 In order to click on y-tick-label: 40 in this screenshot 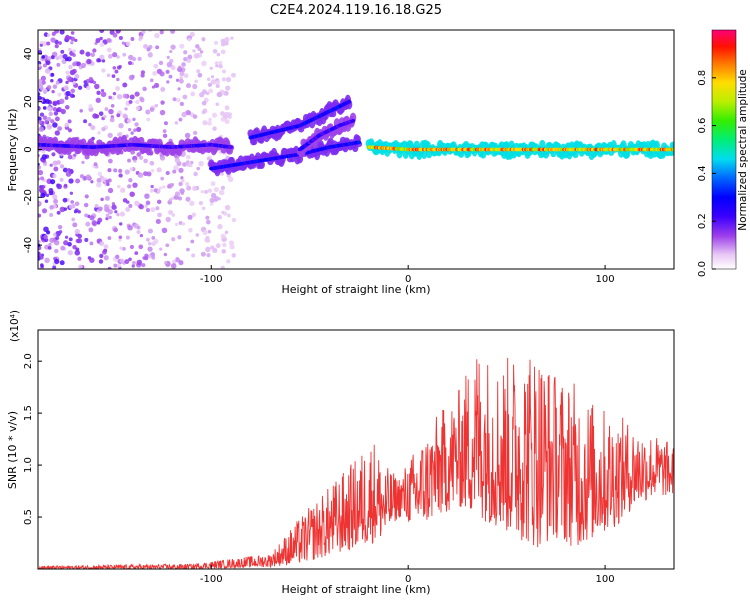, I will do `click(28, 54)`.